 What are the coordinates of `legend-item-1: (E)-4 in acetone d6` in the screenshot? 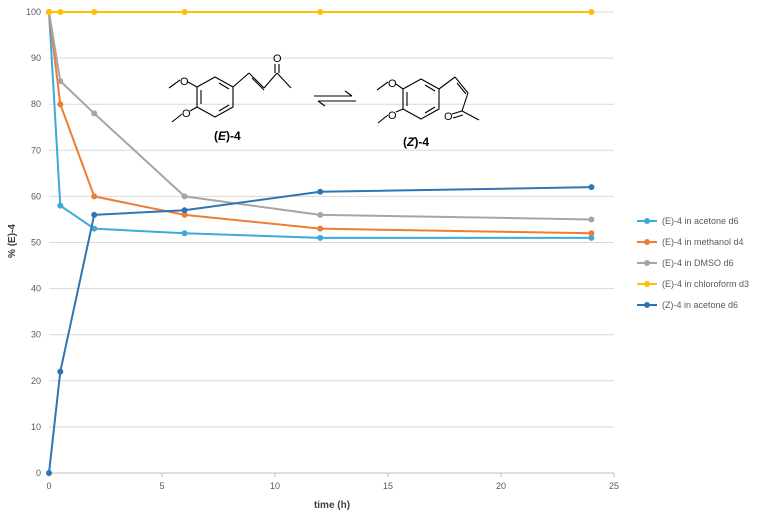 It's located at (688, 221).